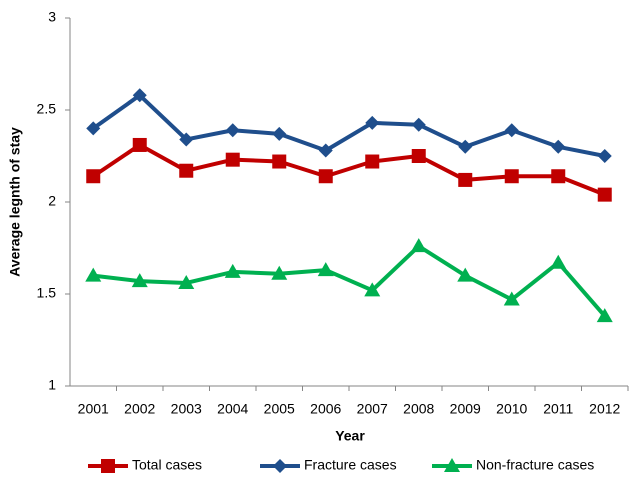 This screenshot has width=629, height=478. I want to click on legend-label: Non-fracture cases, so click(535, 465).